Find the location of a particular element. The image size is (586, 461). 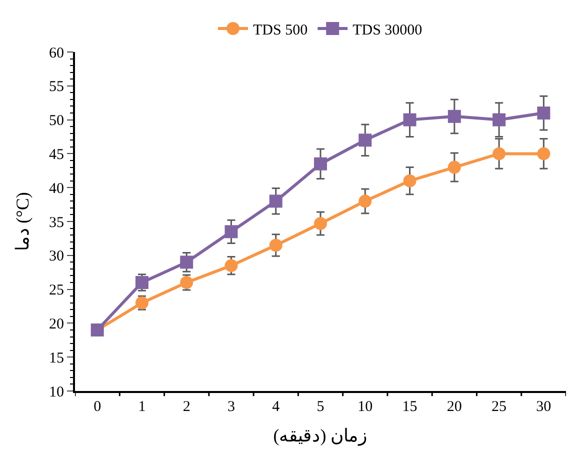

x-tick-label: 10 is located at coordinates (365, 407).